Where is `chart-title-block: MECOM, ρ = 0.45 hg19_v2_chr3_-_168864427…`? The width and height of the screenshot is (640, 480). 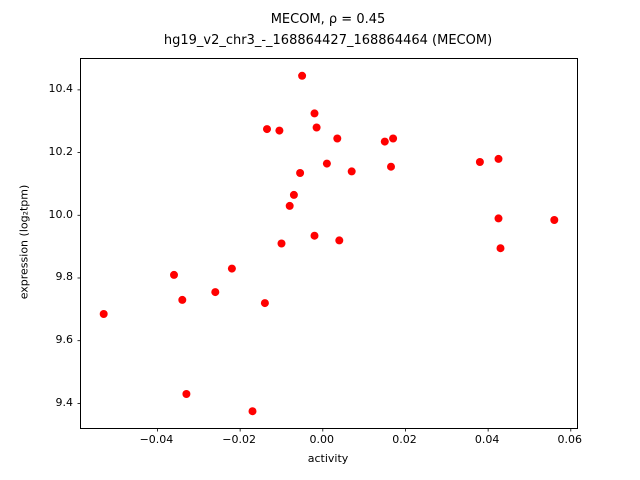 chart-title-block: MECOM, ρ = 0.45 hg19_v2_chr3_-_168864427… is located at coordinates (328, 30).